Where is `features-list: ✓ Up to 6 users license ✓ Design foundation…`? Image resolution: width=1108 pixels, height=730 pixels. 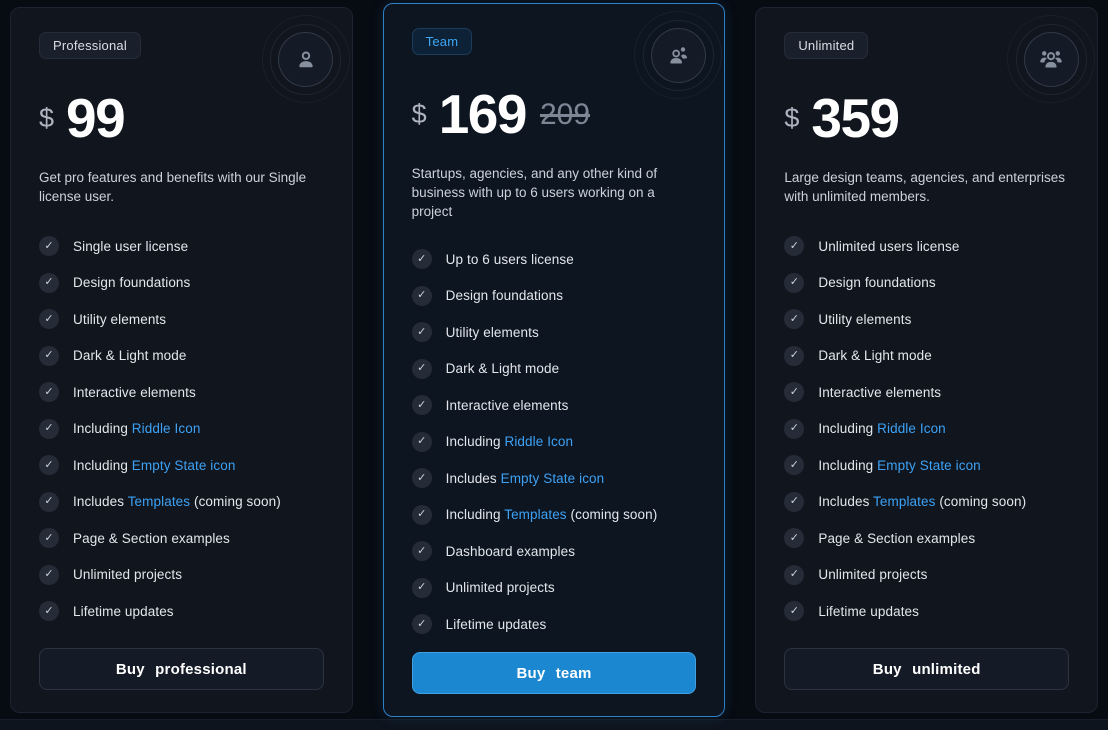 features-list: ✓ Up to 6 users license ✓ Design foundation… is located at coordinates (554, 449).